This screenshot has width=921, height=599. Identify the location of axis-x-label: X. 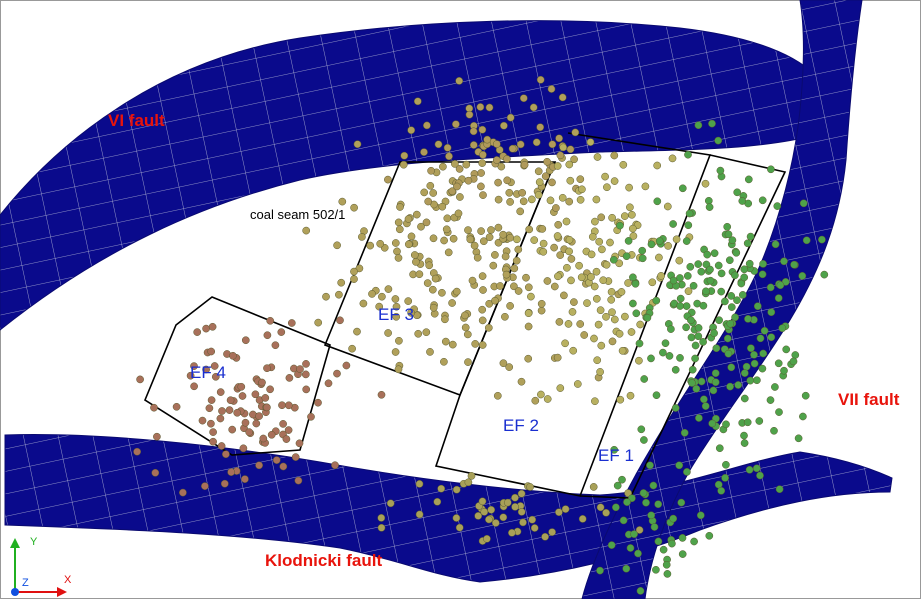
(68, 580).